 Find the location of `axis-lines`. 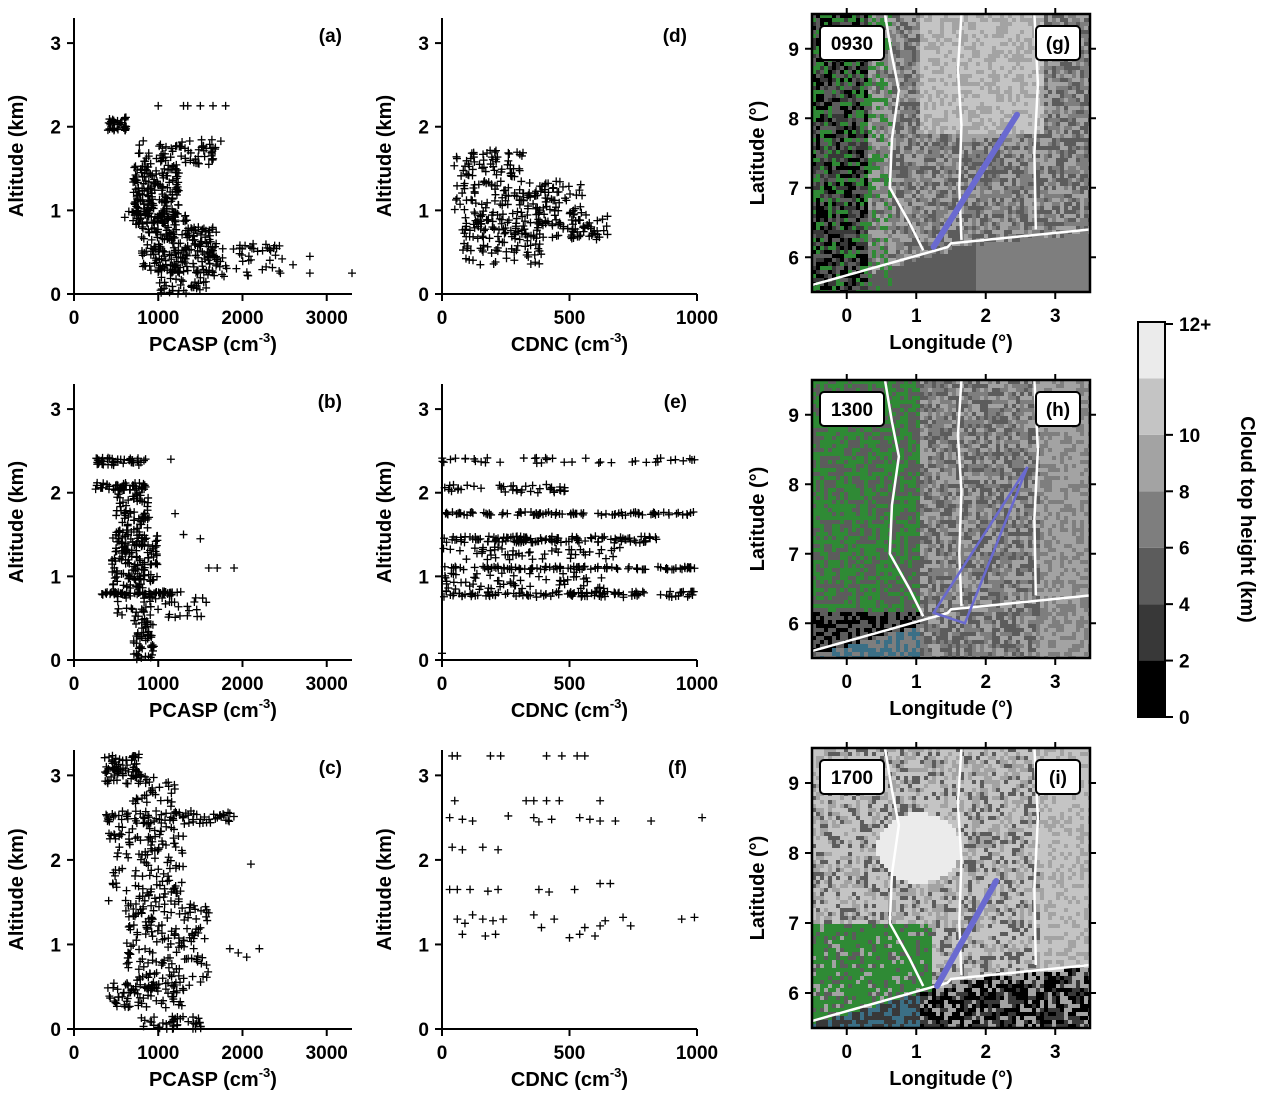

axis-lines is located at coordinates (569, 890).